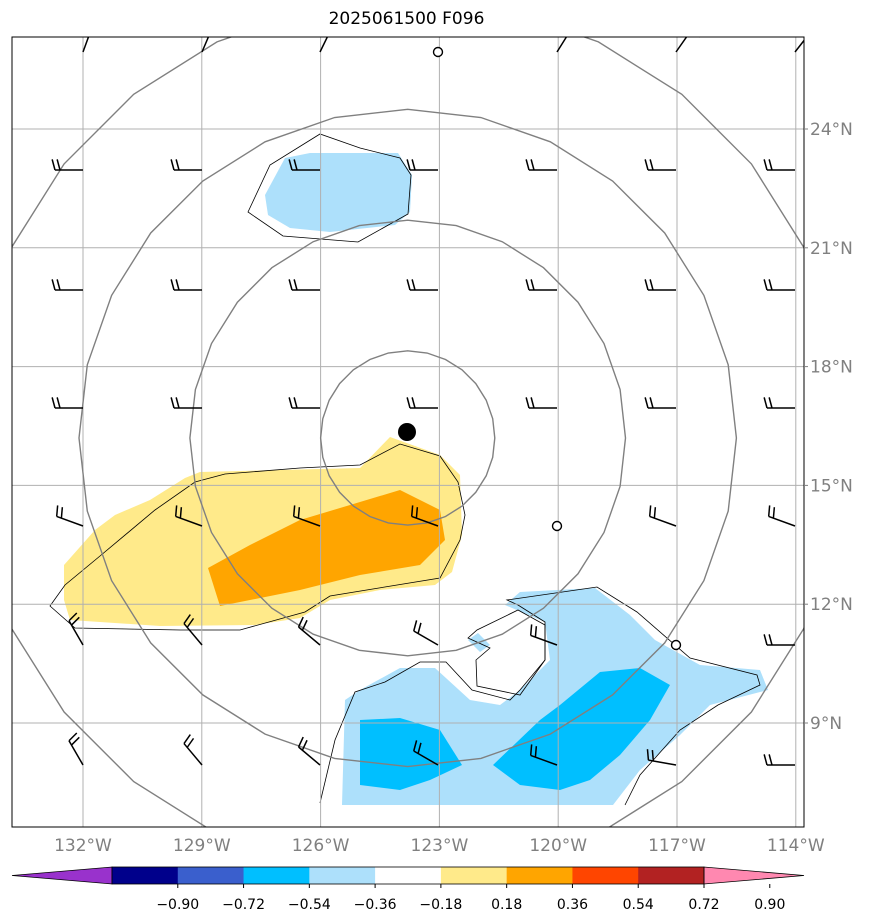 This screenshot has height=924, width=873. Describe the element at coordinates (638, 905) in the screenshot. I see `colorbar-tick-label: 0.54` at that location.